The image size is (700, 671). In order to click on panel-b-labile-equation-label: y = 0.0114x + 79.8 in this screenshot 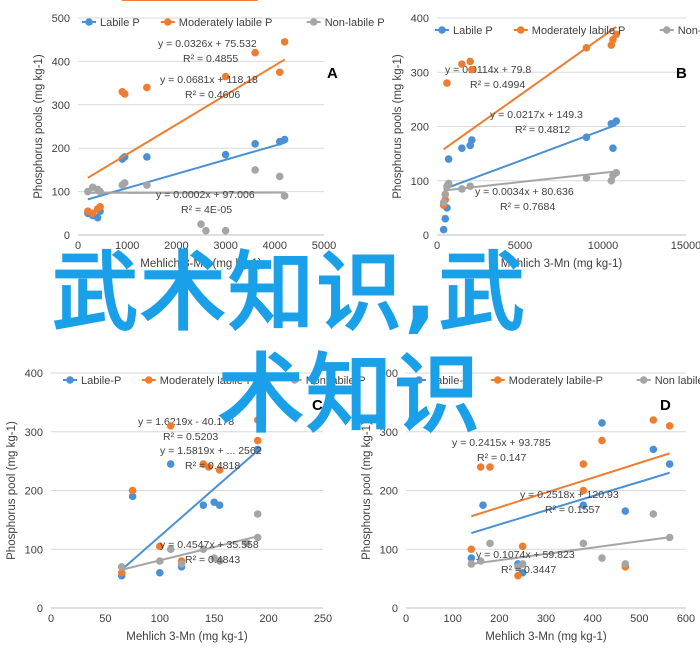, I will do `click(488, 70)`.